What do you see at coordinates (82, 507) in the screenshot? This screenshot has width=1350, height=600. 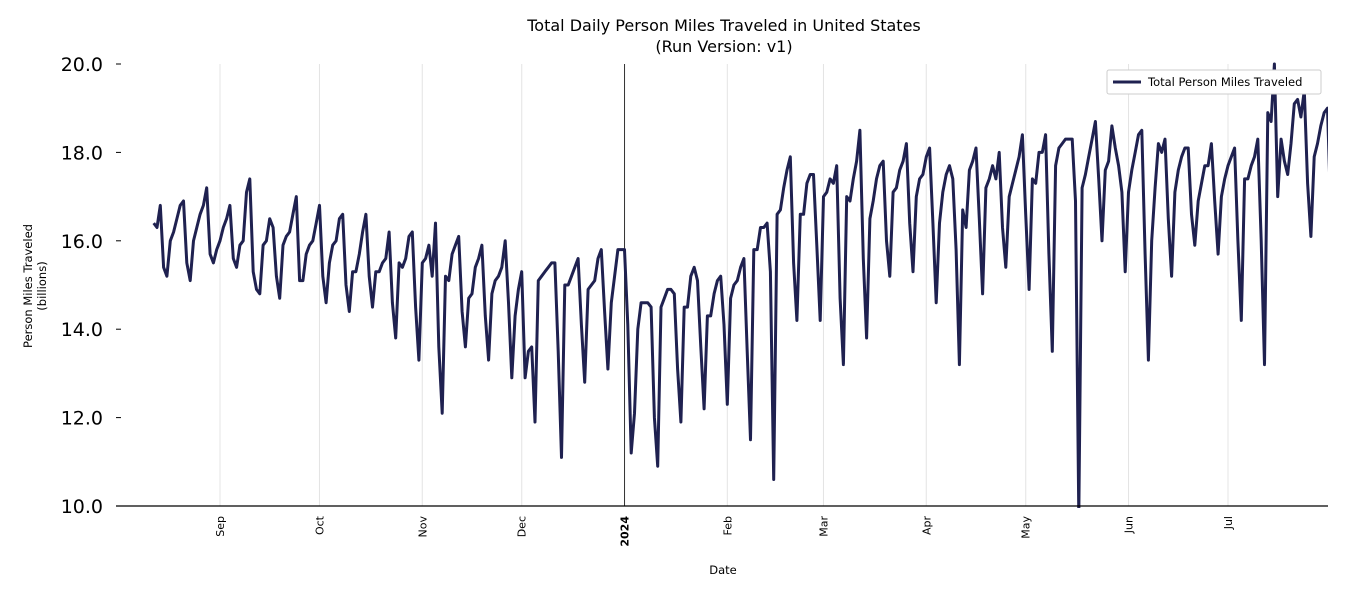 I see `y-tick-label: 10.0` at bounding box center [82, 507].